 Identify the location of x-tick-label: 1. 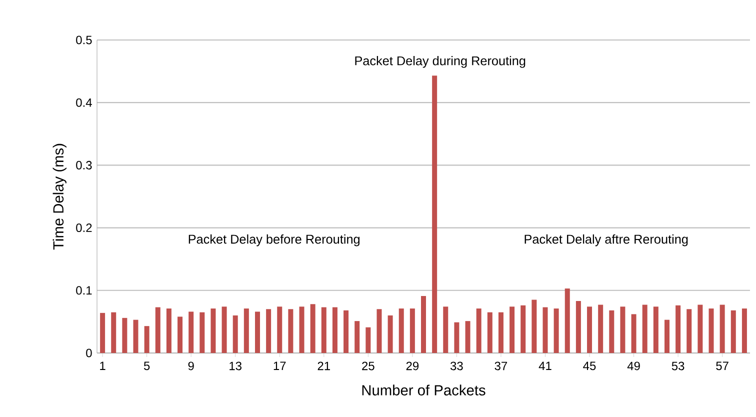
(103, 366).